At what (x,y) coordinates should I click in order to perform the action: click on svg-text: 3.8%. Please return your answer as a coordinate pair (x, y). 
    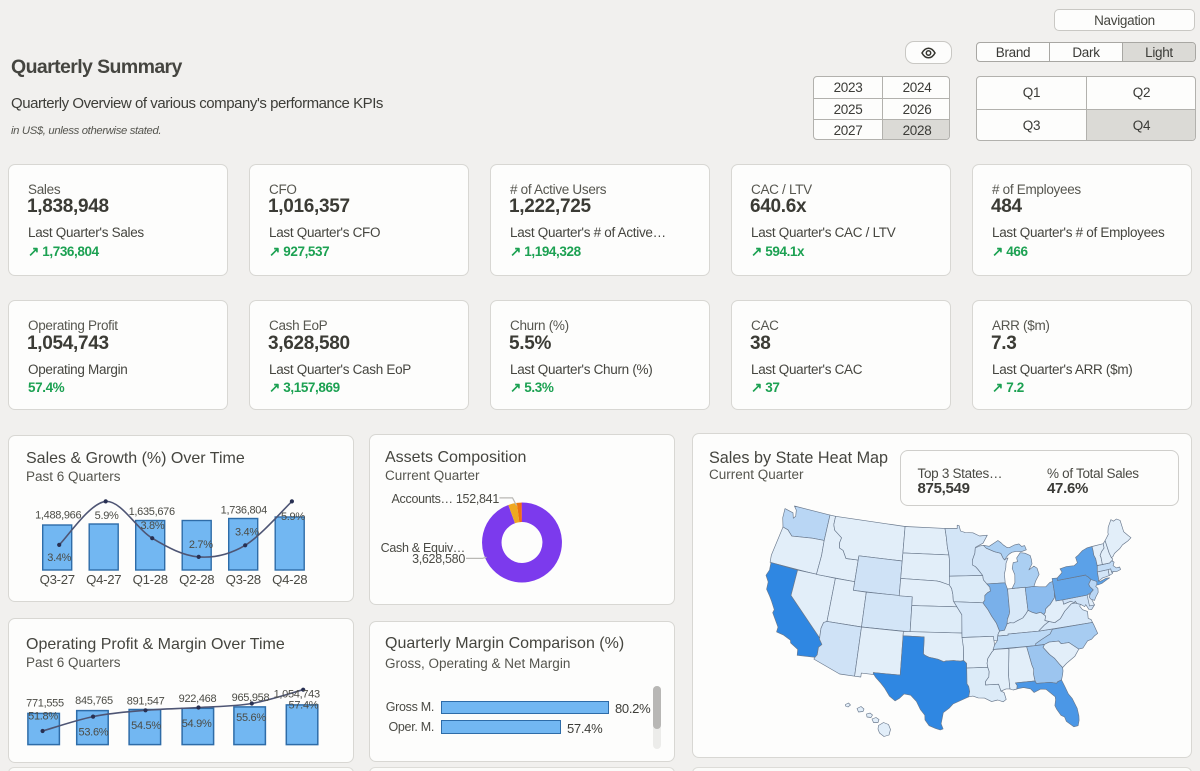
    Looking at the image, I should click on (152, 526).